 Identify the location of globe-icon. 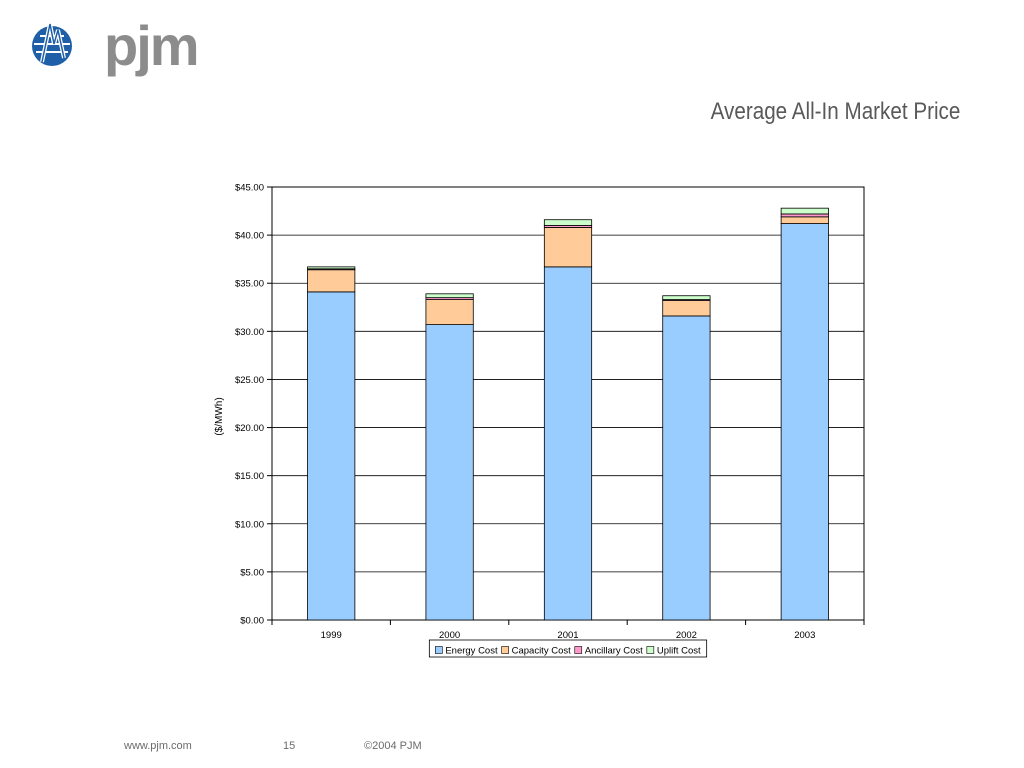
(52, 44).